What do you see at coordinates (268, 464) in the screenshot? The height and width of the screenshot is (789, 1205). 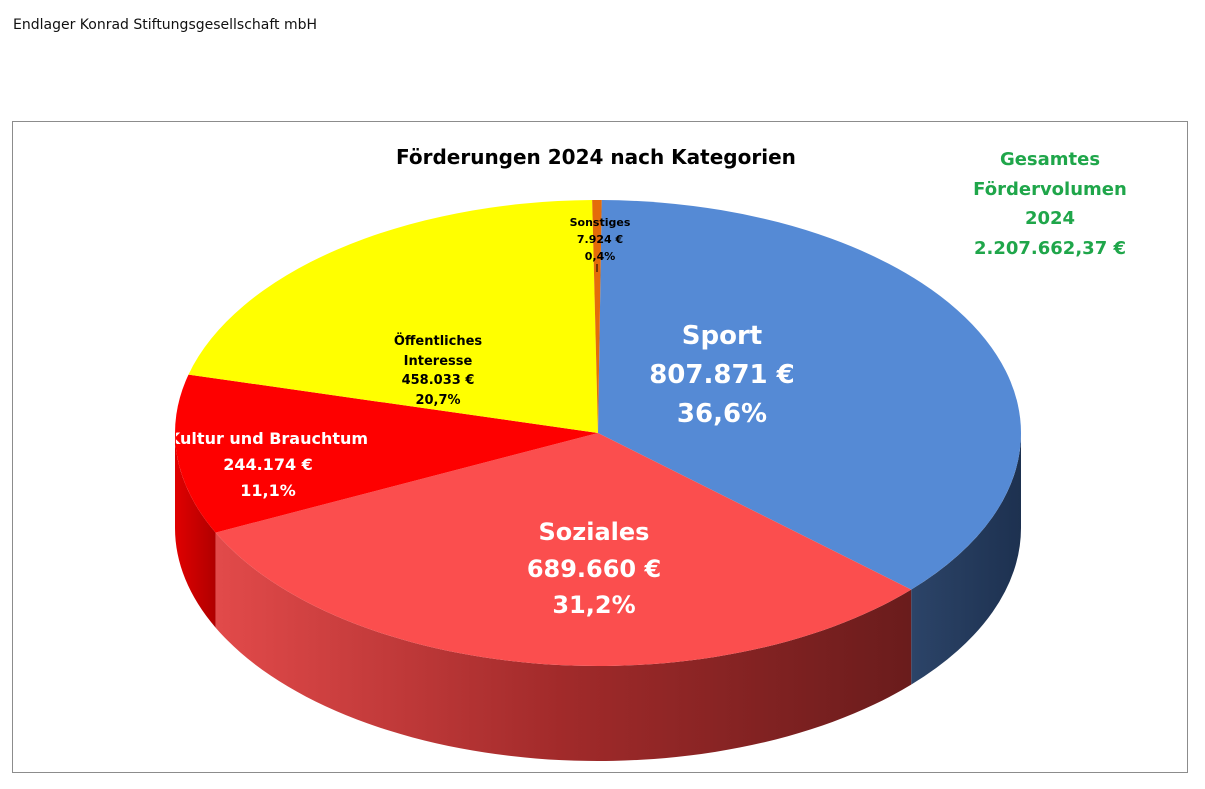 I see `label-kultur-value: 244.174 €` at bounding box center [268, 464].